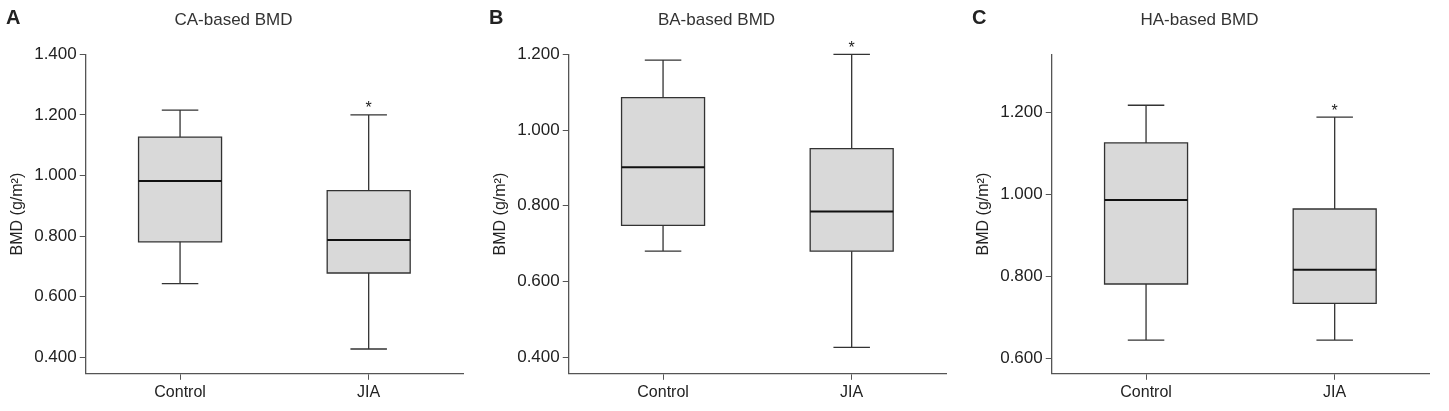 This screenshot has width=1449, height=411. I want to click on chart-title: BA-based BMD, so click(716, 19).